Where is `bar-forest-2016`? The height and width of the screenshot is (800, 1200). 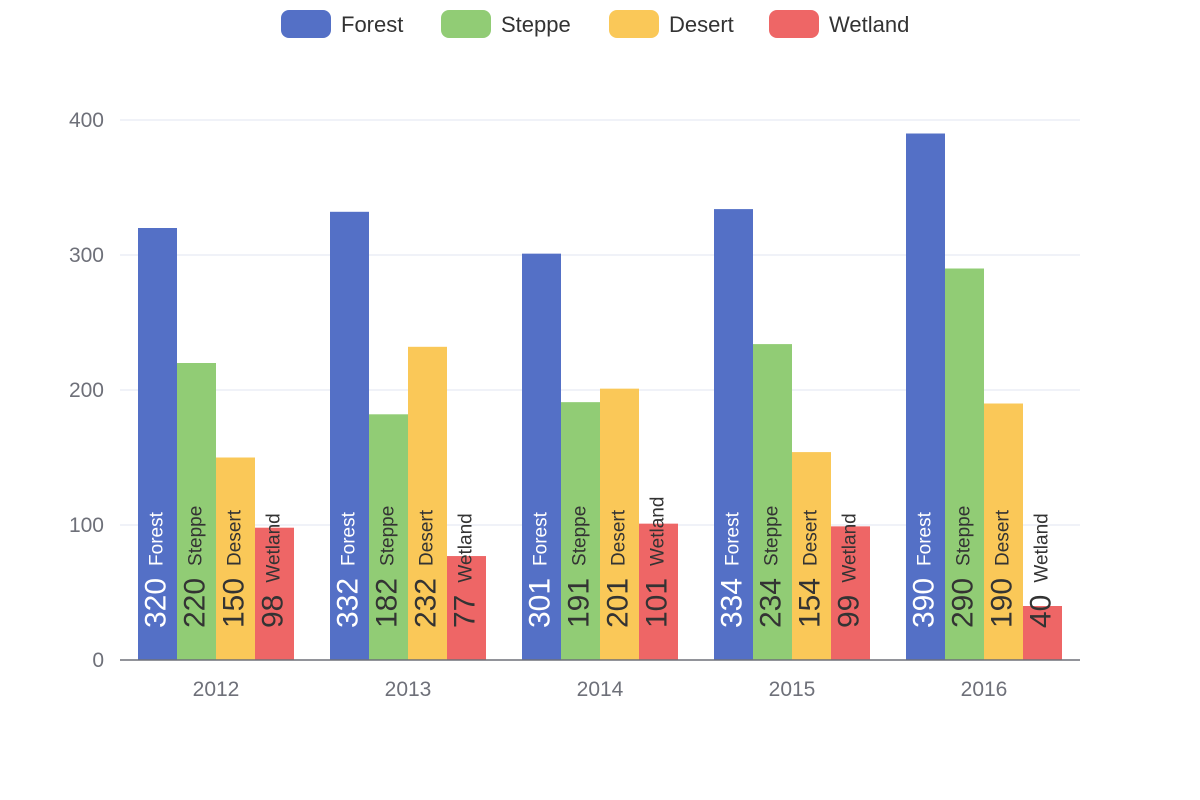
bar-forest-2016 is located at coordinates (925, 397).